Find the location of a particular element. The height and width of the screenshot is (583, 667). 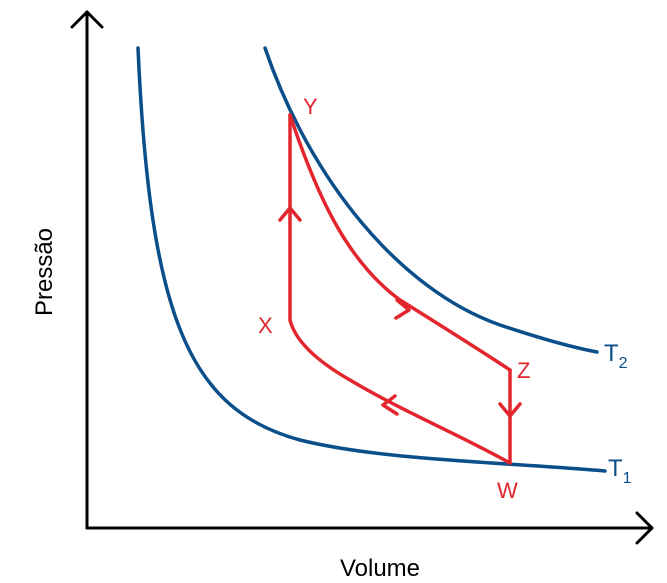

y-axis-label: Pressão is located at coordinates (44, 272).